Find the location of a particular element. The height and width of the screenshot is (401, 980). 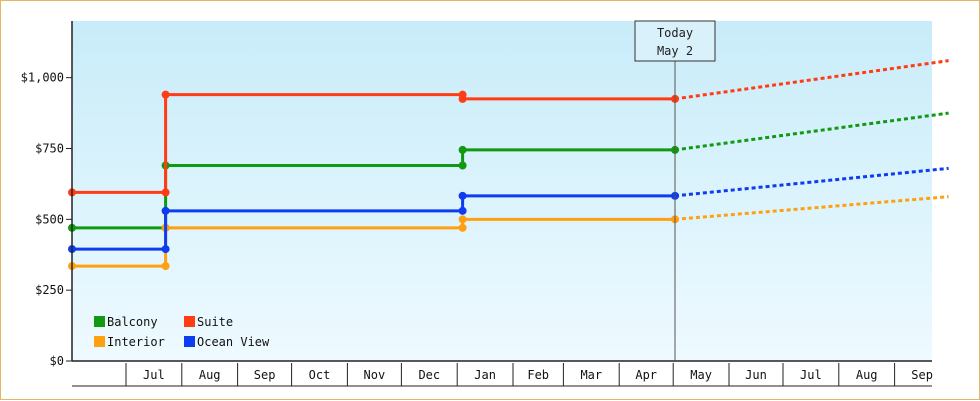

x-tick-label: Mar is located at coordinates (591, 375).